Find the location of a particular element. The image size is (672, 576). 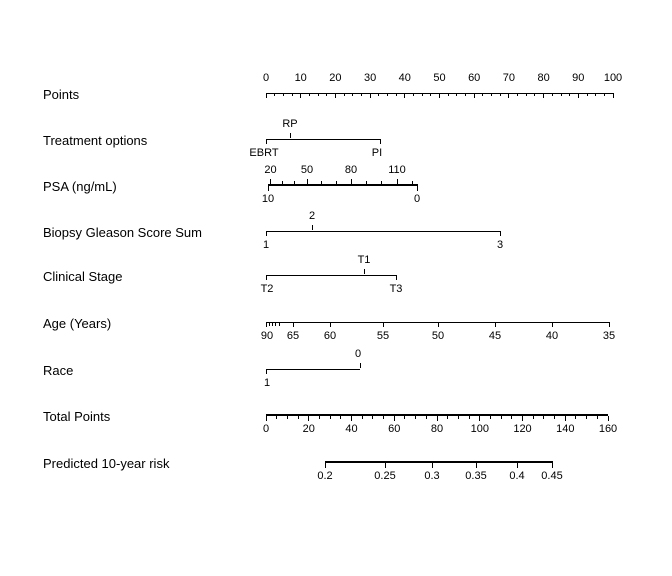

points-tick-label: 20 is located at coordinates (335, 78).